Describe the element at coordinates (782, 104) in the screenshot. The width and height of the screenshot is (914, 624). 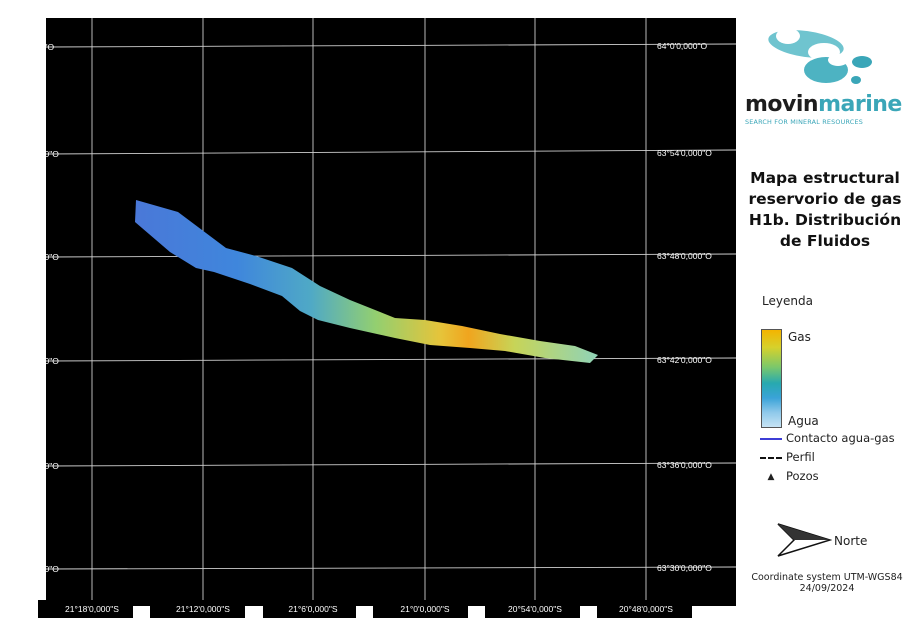
I see `brand-wordmark-dark: movin` at that location.